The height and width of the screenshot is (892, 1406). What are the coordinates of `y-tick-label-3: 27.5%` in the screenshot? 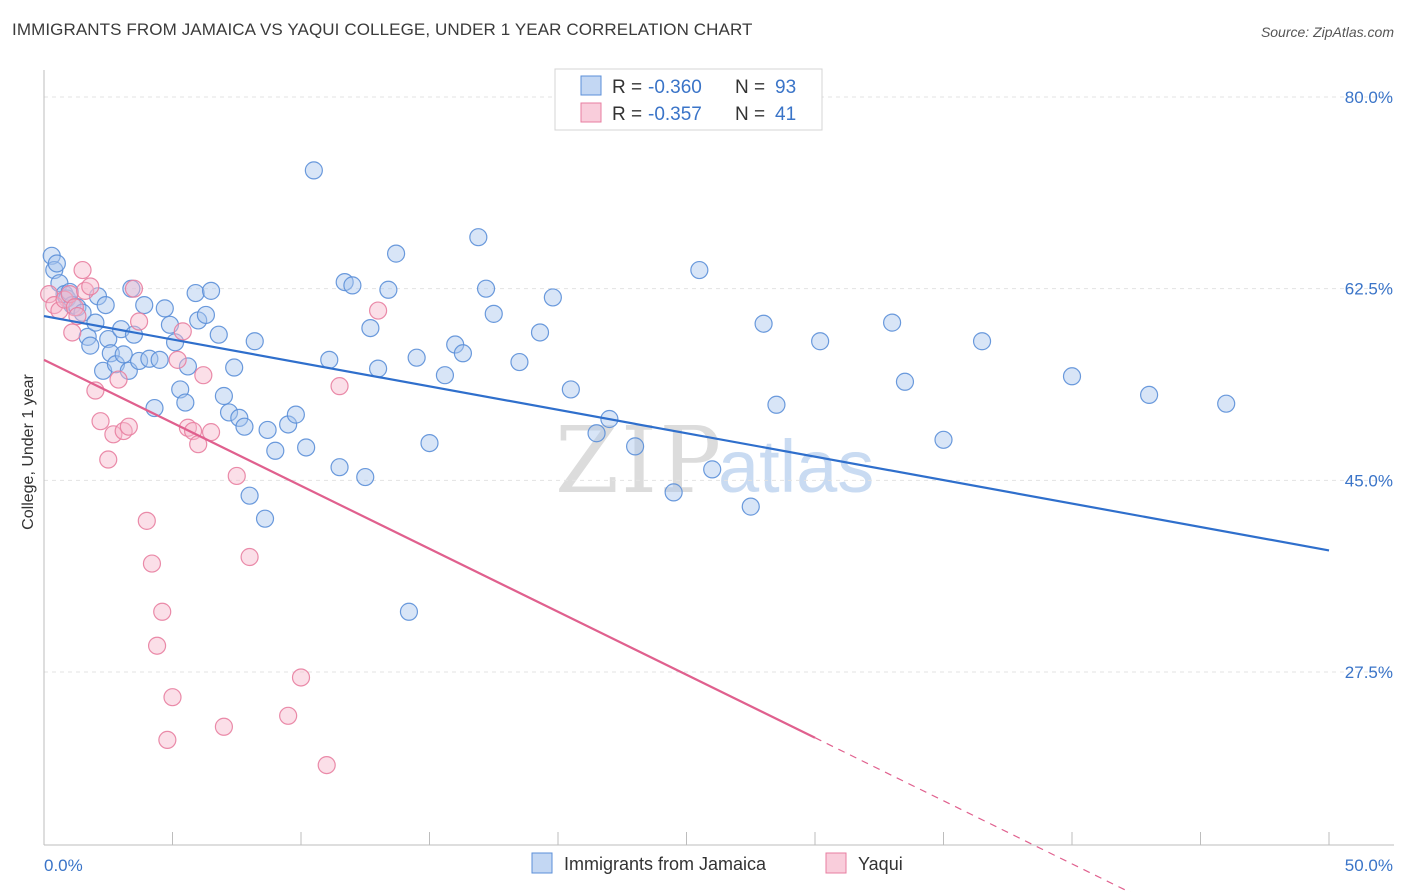 It's located at (1369, 672).